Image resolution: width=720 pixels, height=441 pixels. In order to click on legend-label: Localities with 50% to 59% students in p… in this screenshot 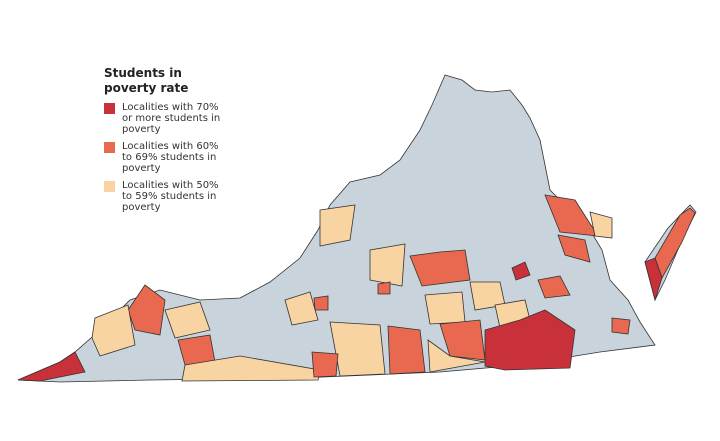, I will do `click(170, 196)`.